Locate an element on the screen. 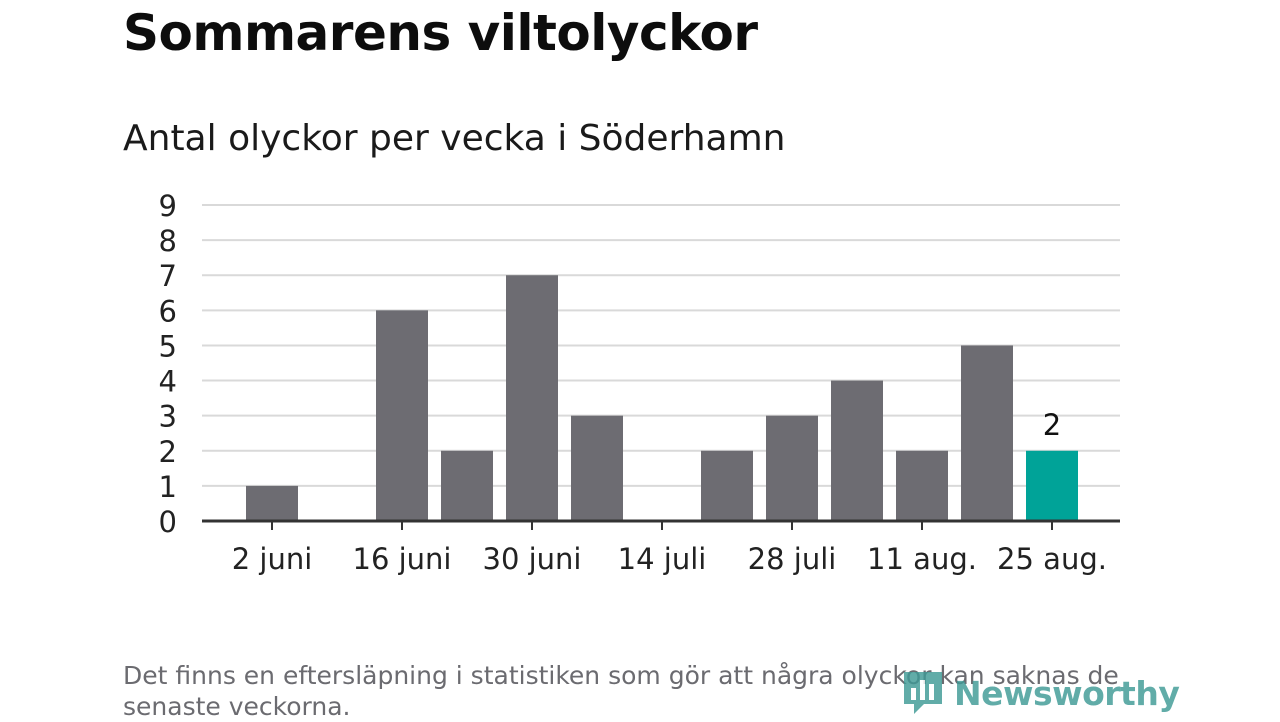 Image resolution: width=1280 pixels, height=722 pixels. x-tick-label: 30 juni is located at coordinates (532, 559).